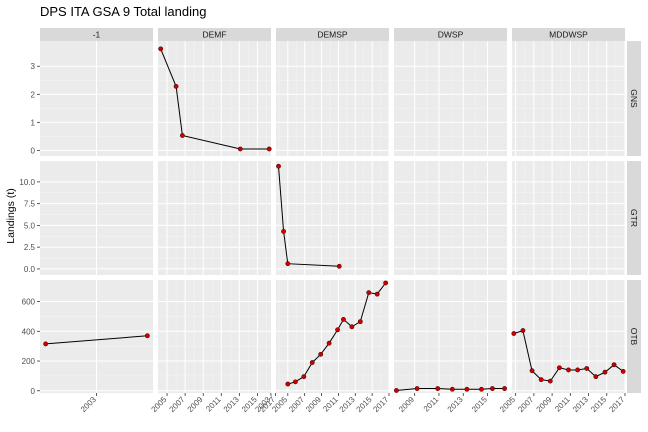  Describe the element at coordinates (333, 98) in the screenshot. I see `panel-DEMSP-GNS` at that location.